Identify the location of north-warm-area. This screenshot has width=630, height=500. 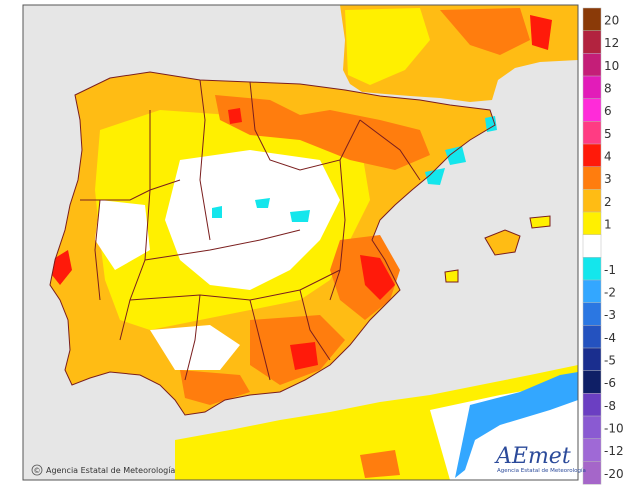
(322, 132).